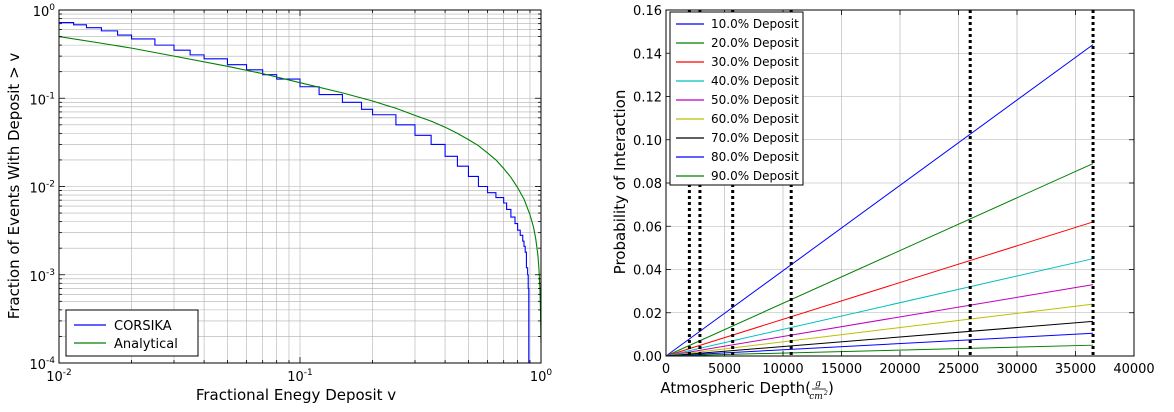  Describe the element at coordinates (620, 182) in the screenshot. I see `right-chart-ylabel: Probability of Interaction` at that location.